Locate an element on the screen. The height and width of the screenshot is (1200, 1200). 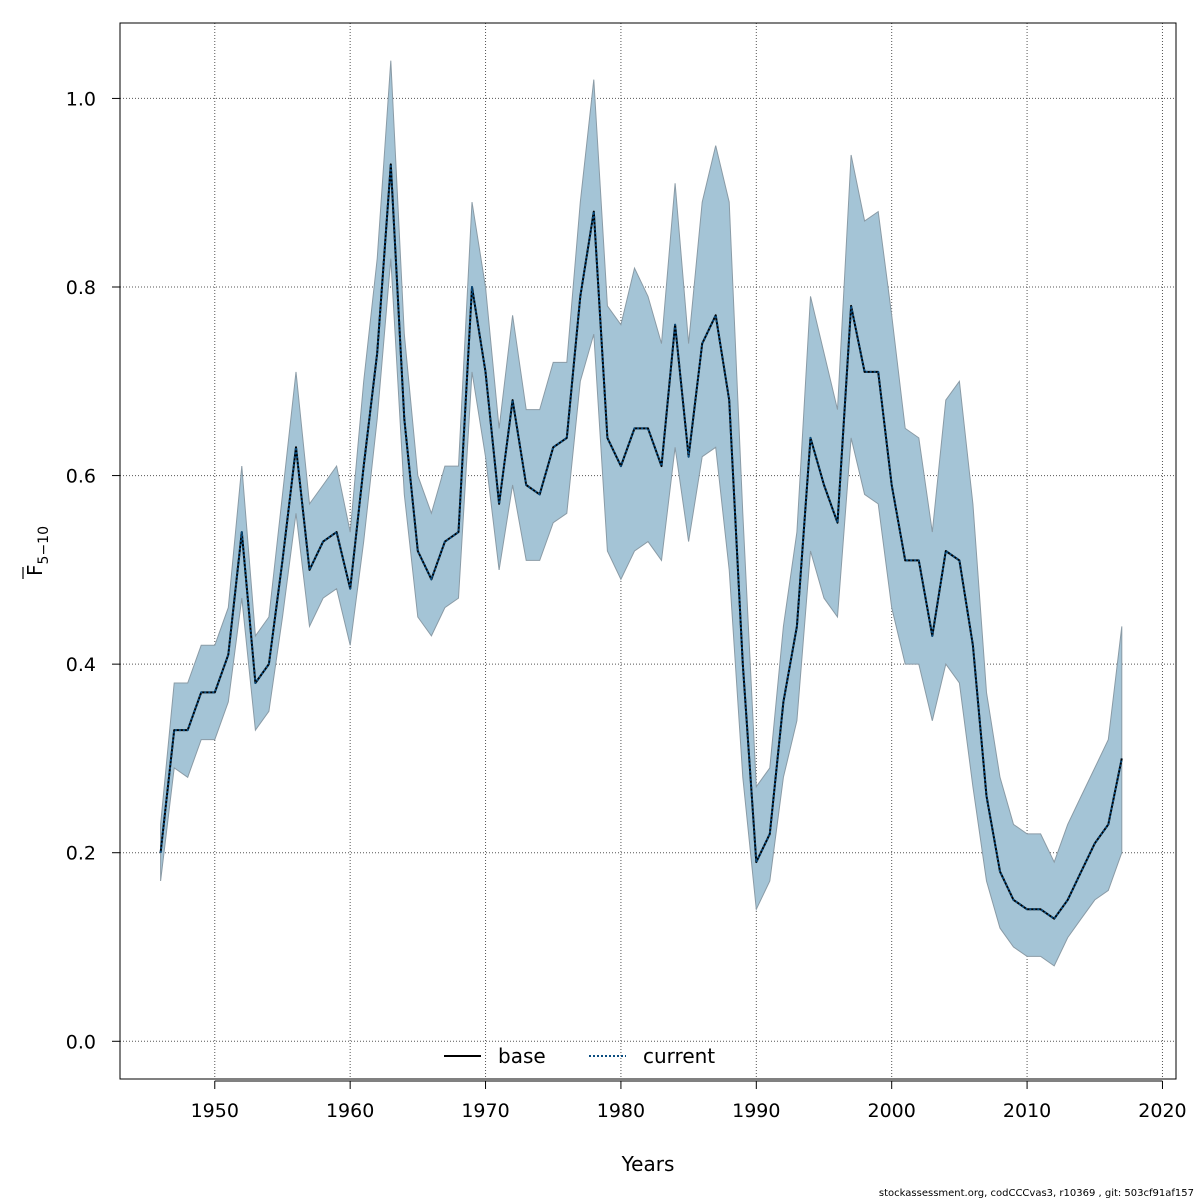
x-tick-label: 1960 is located at coordinates (350, 1111).